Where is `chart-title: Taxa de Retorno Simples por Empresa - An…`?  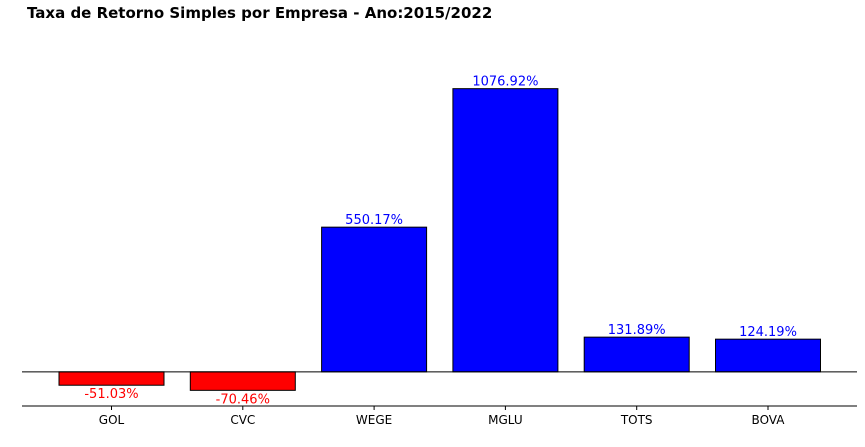
chart-title: Taxa de Retorno Simples por Empresa - An… is located at coordinates (260, 13).